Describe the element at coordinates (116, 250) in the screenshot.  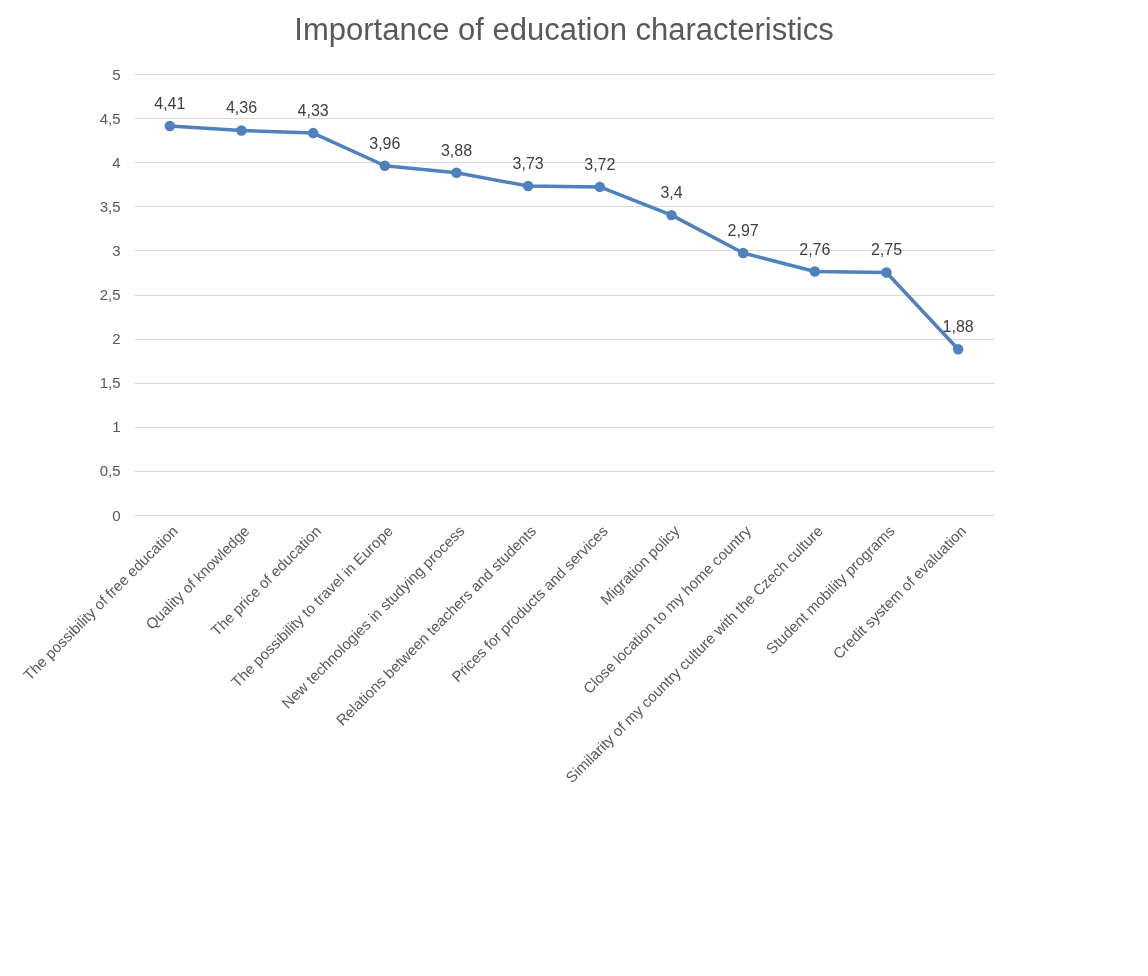
I see `y-tick-label: 3` at that location.